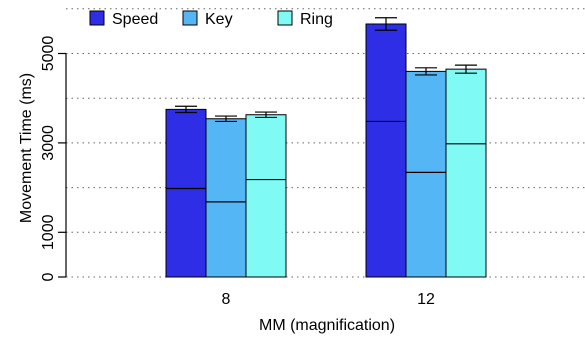 The height and width of the screenshot is (339, 585). I want to click on legend: Speed Key Ring, so click(211, 19).